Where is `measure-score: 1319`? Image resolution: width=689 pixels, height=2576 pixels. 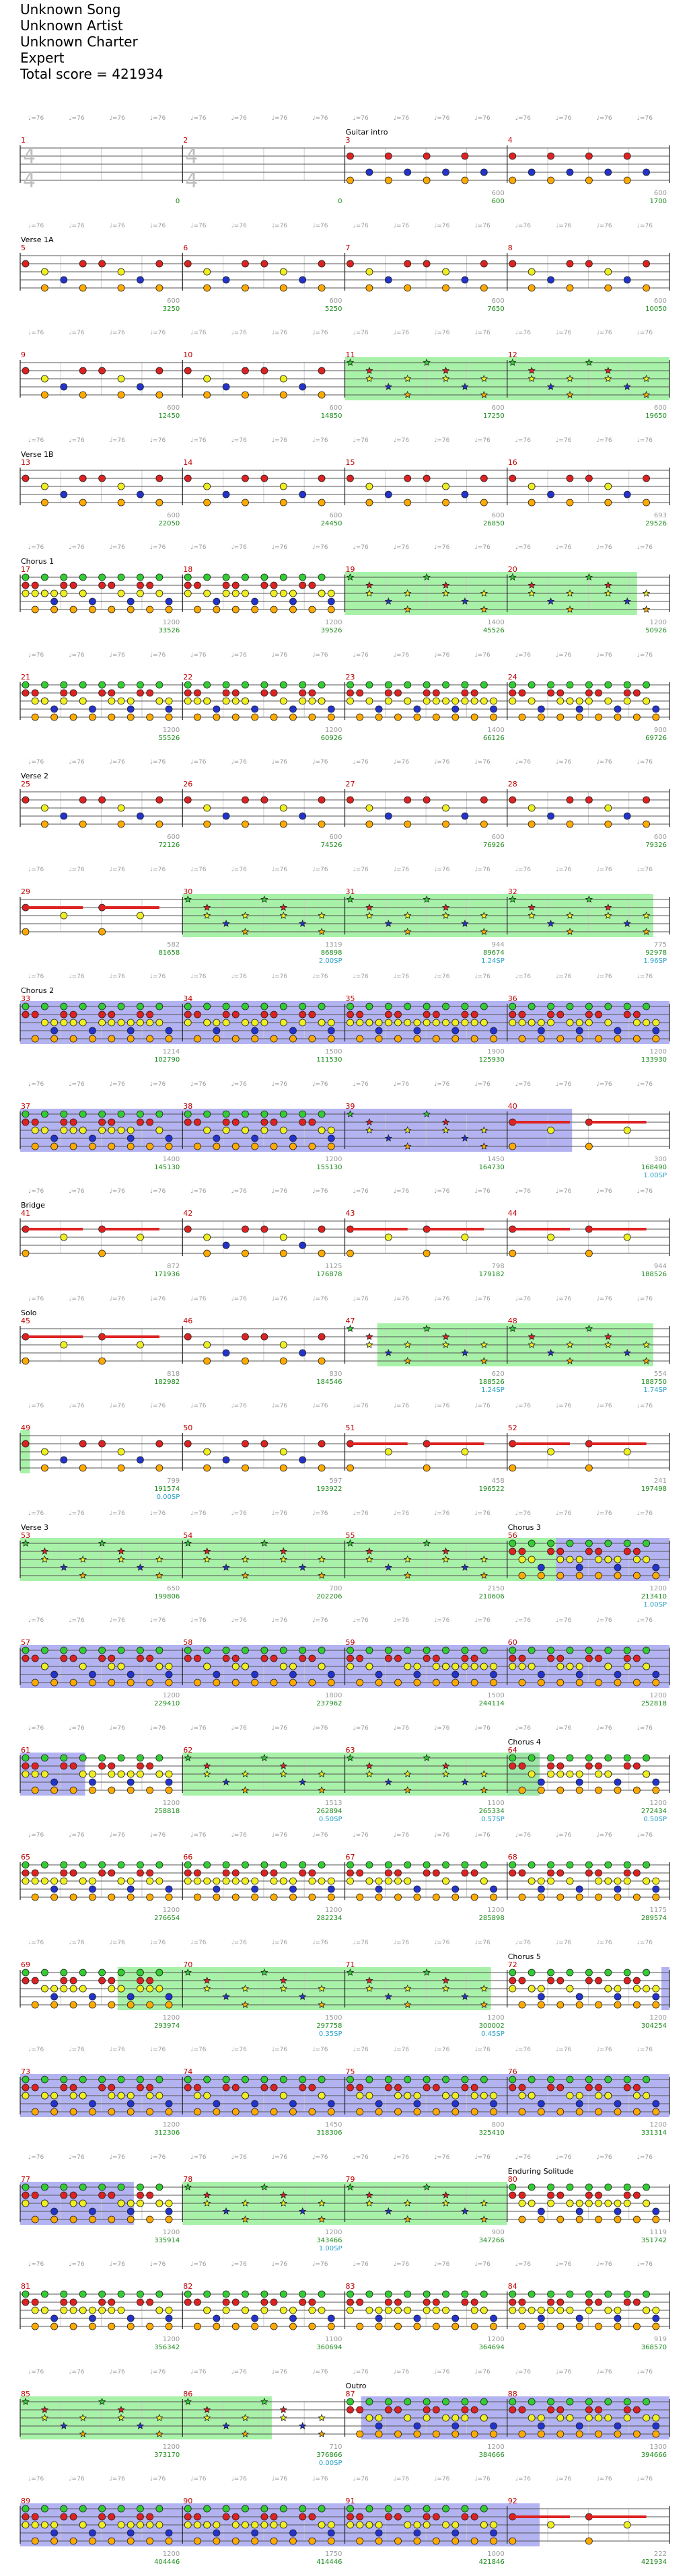 measure-score: 1319 is located at coordinates (333, 945).